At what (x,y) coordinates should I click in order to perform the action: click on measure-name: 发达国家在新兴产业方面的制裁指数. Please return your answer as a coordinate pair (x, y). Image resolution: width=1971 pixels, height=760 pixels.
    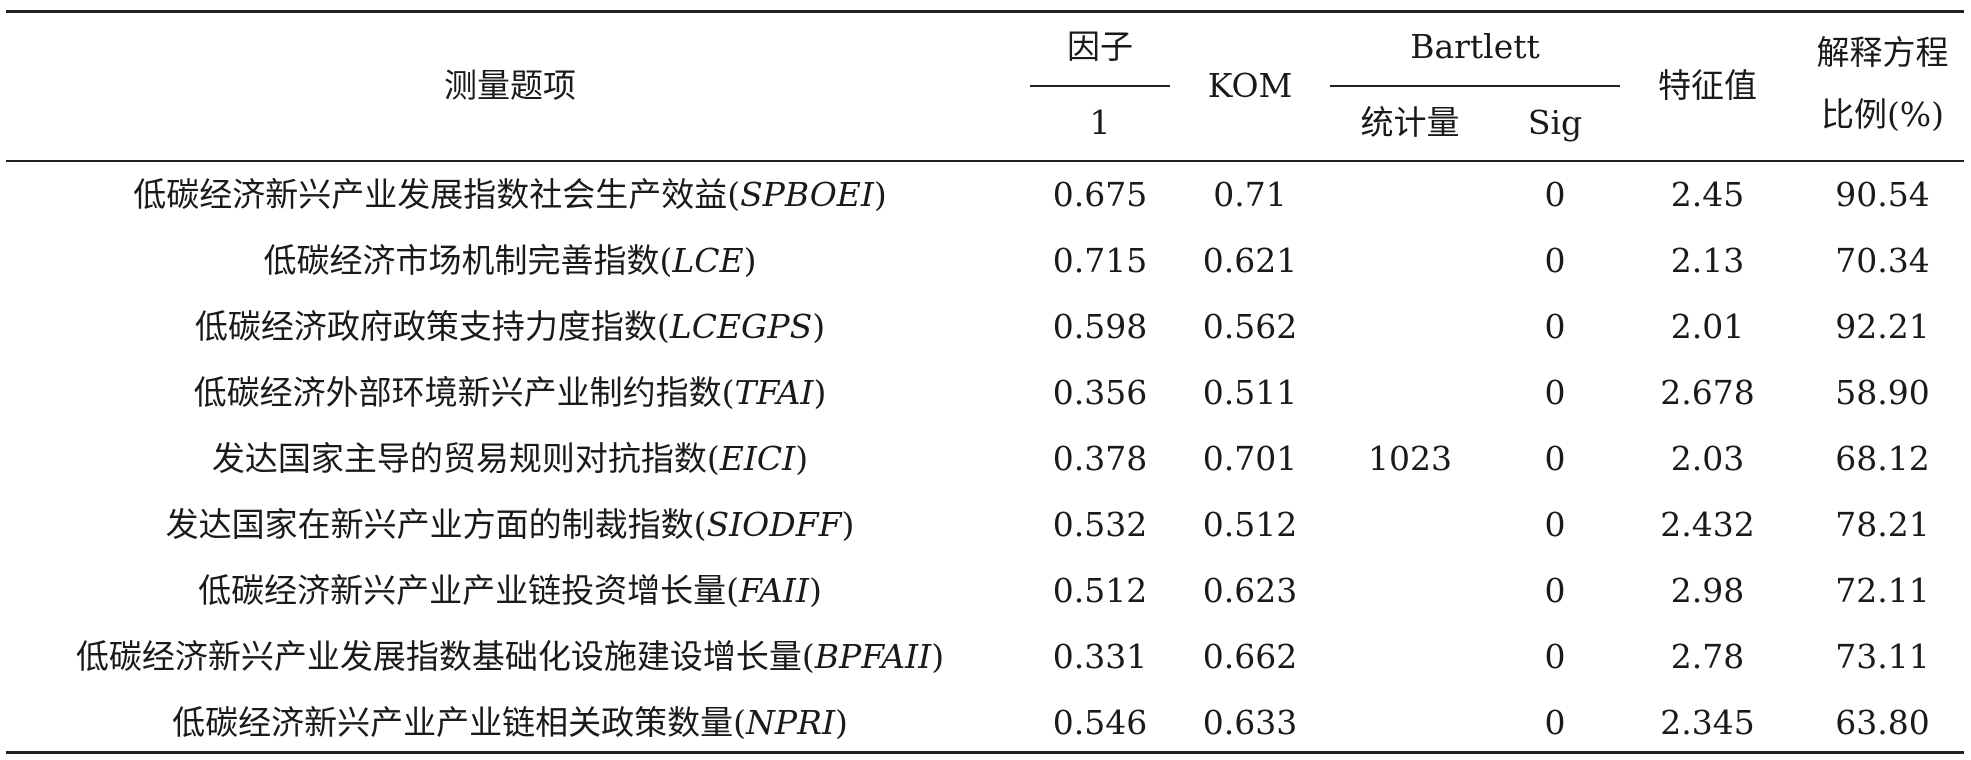
    Looking at the image, I should click on (429, 524).